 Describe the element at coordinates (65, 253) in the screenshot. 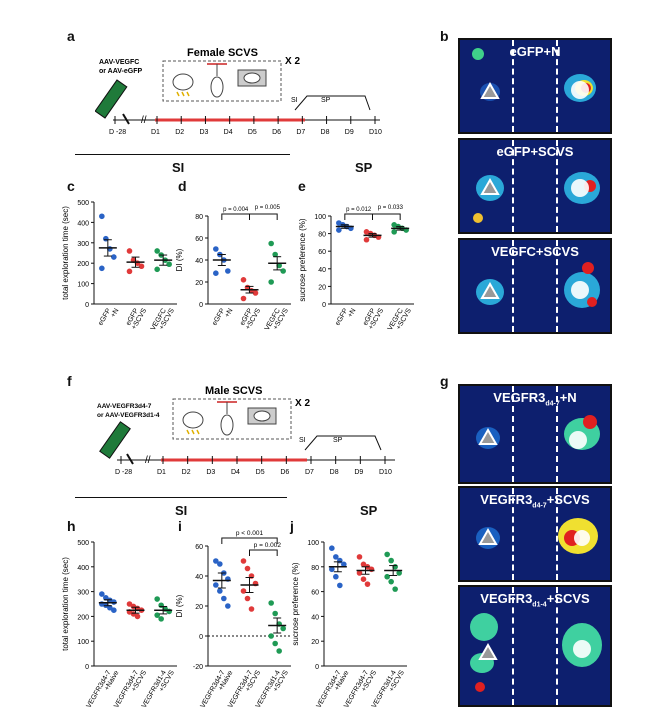

I see `y-axis-label: total exploration time (sec)` at that location.